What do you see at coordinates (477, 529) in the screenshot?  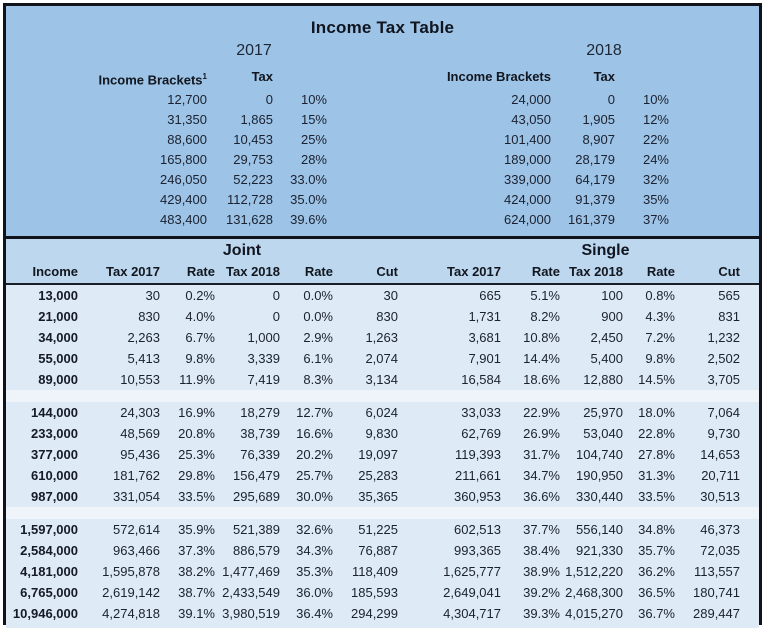 I see `single-tax-2017-cell: 602,513` at bounding box center [477, 529].